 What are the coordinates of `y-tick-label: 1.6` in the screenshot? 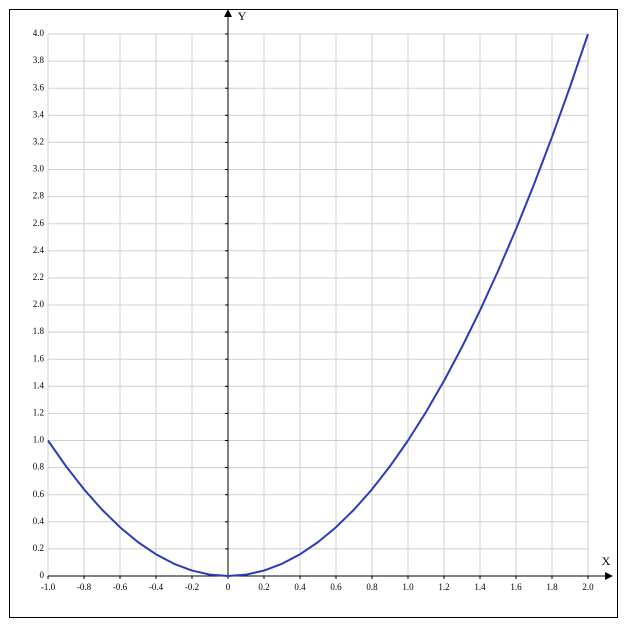 It's located at (39, 358).